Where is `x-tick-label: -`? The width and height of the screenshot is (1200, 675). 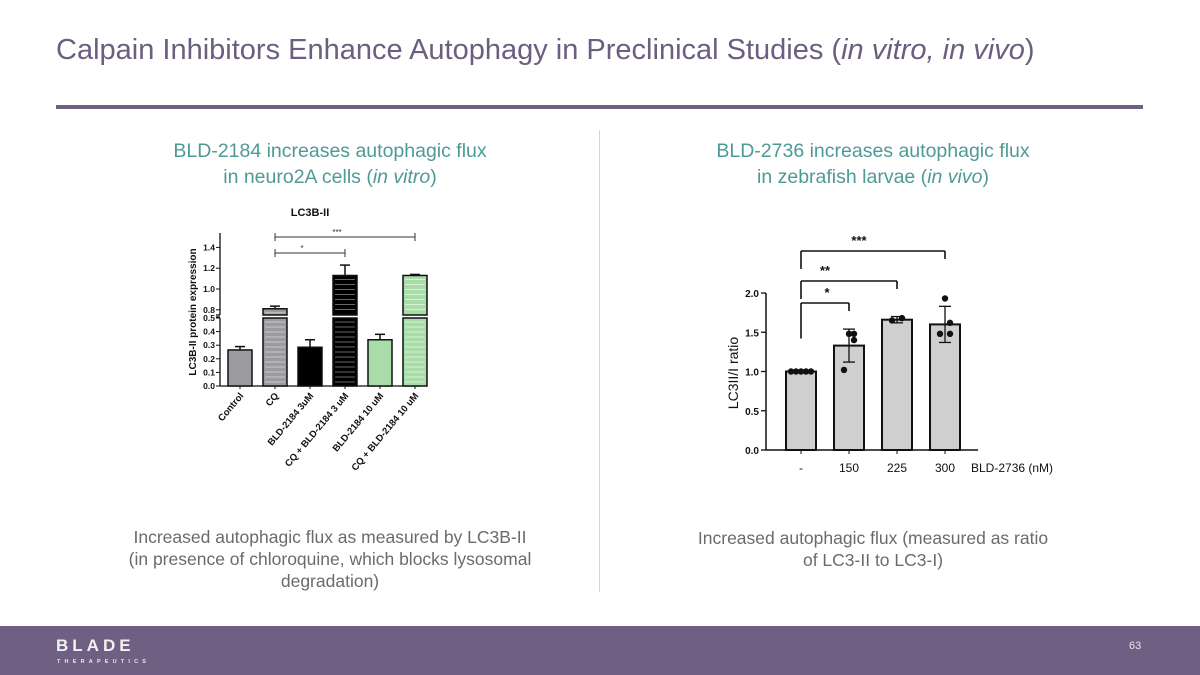 x-tick-label: - is located at coordinates (801, 468).